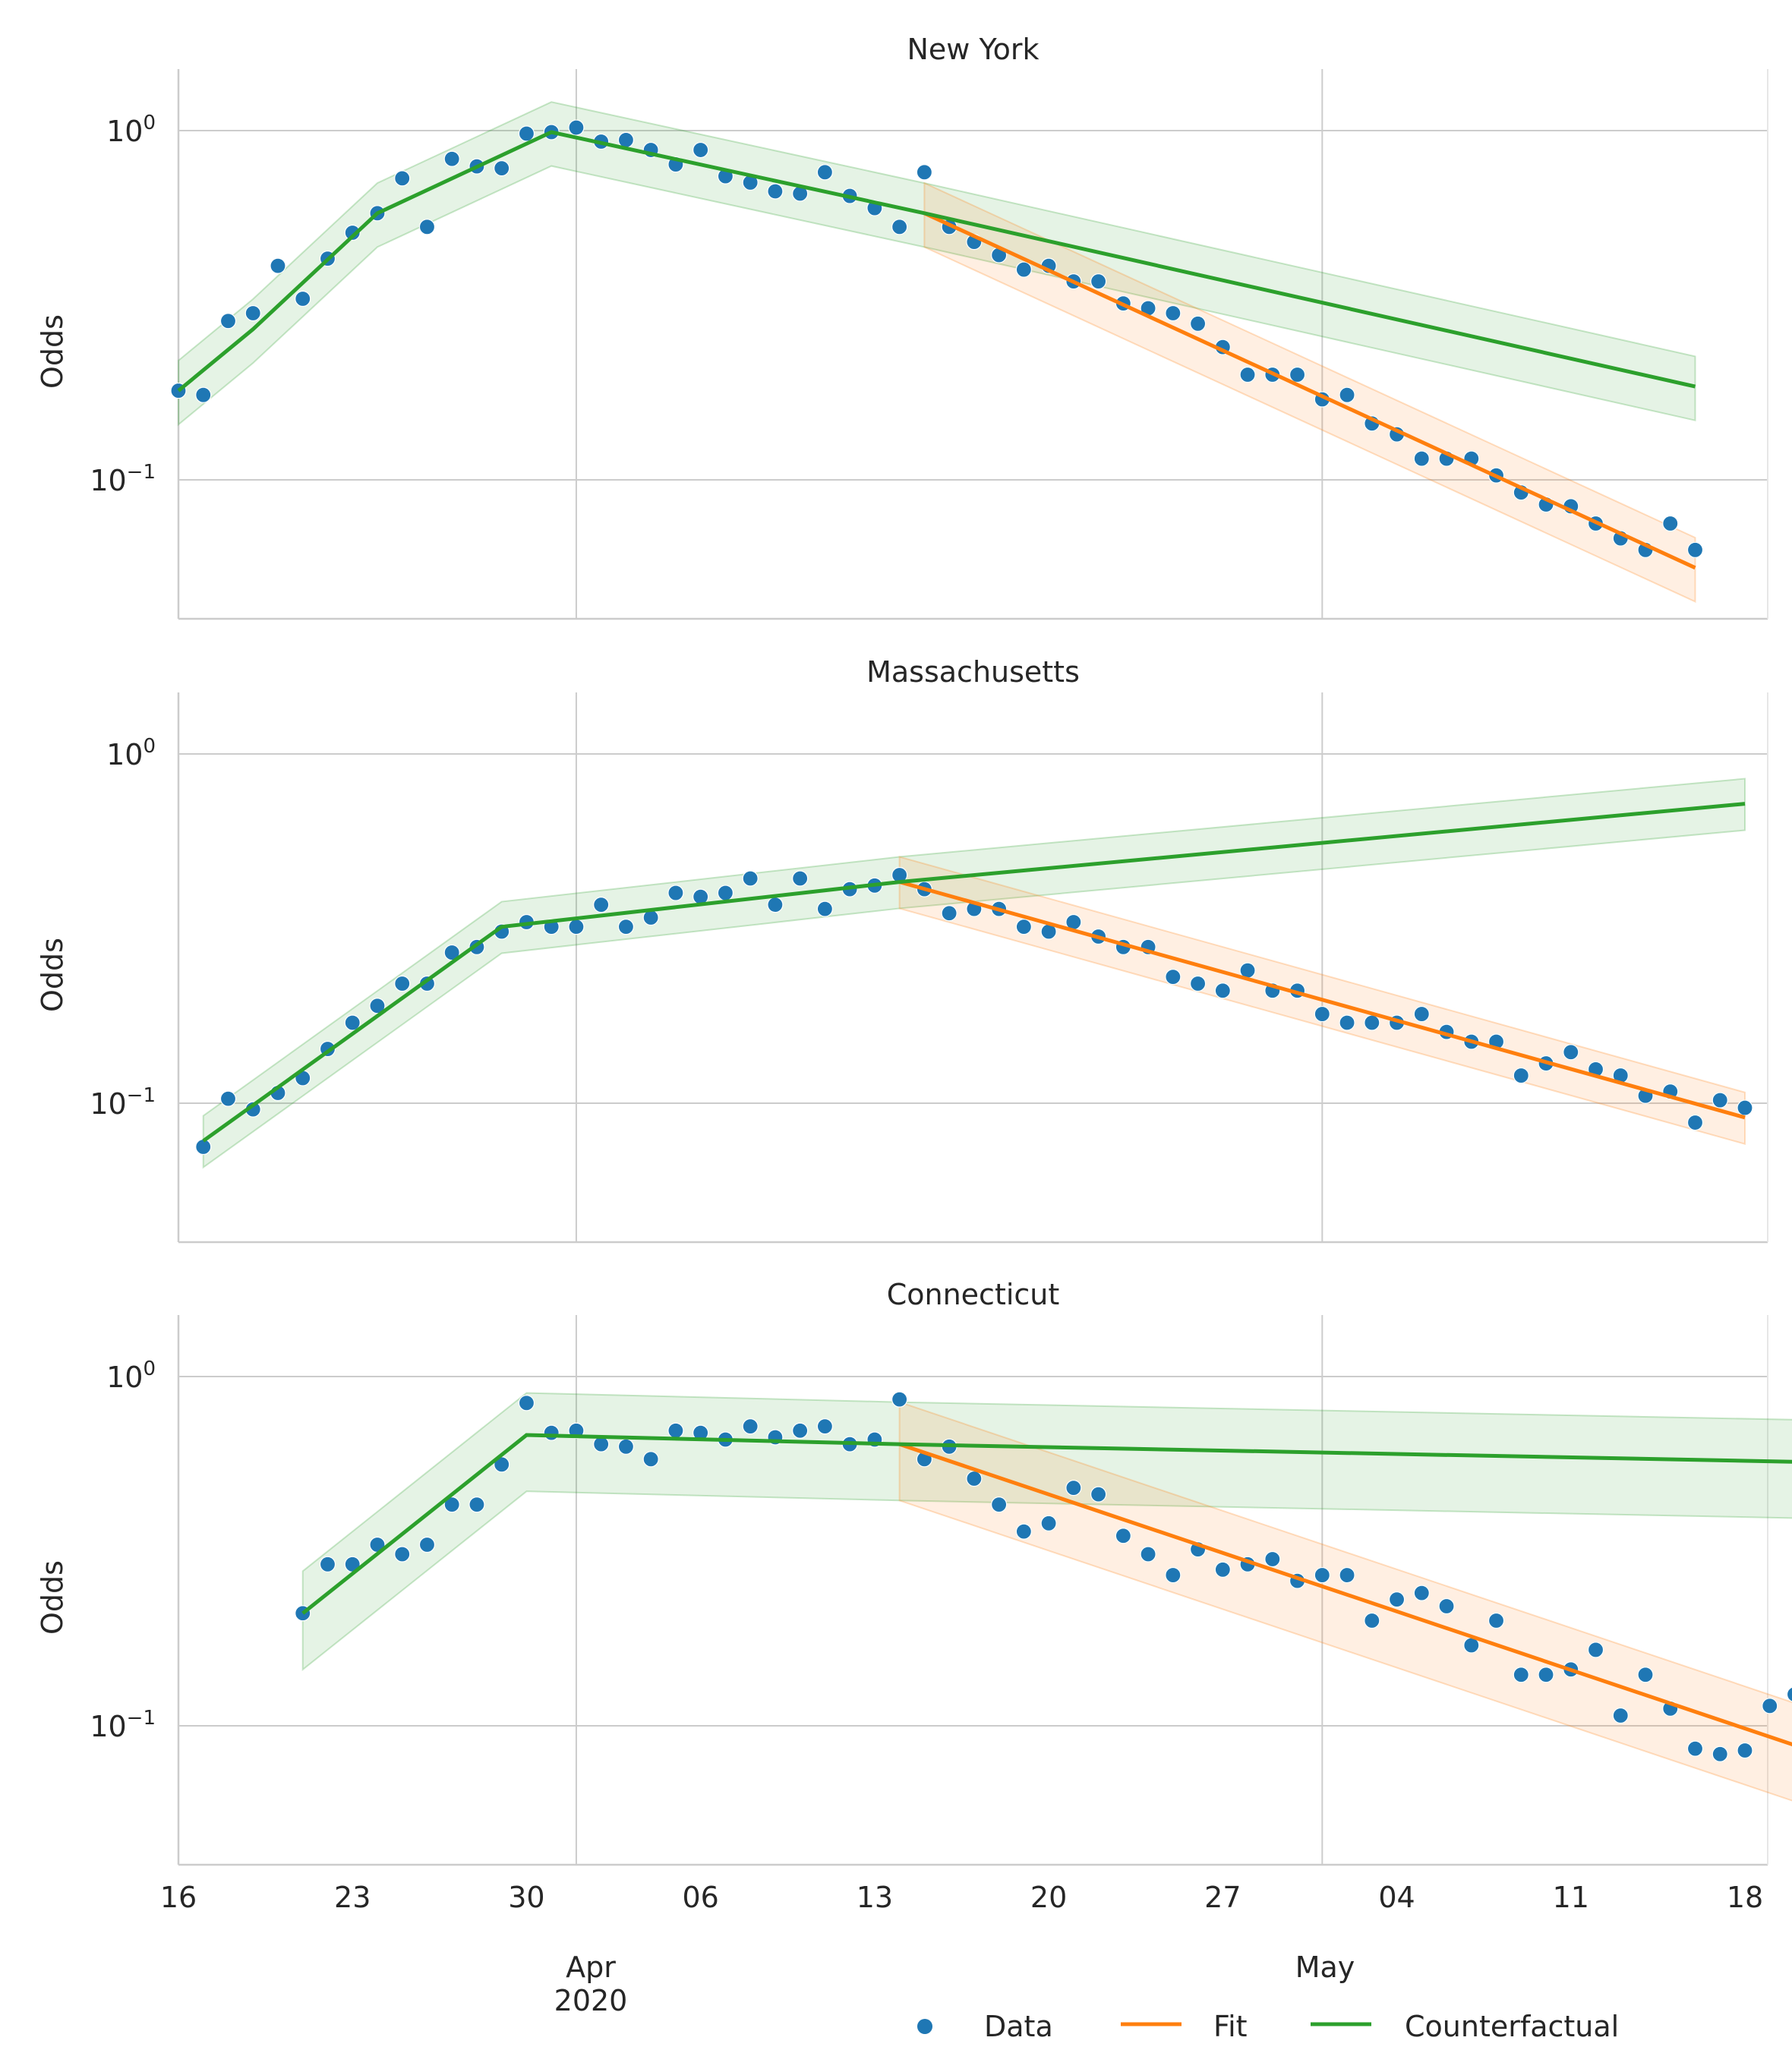  I want to click on x-tick-label: 20, so click(1048, 1898).